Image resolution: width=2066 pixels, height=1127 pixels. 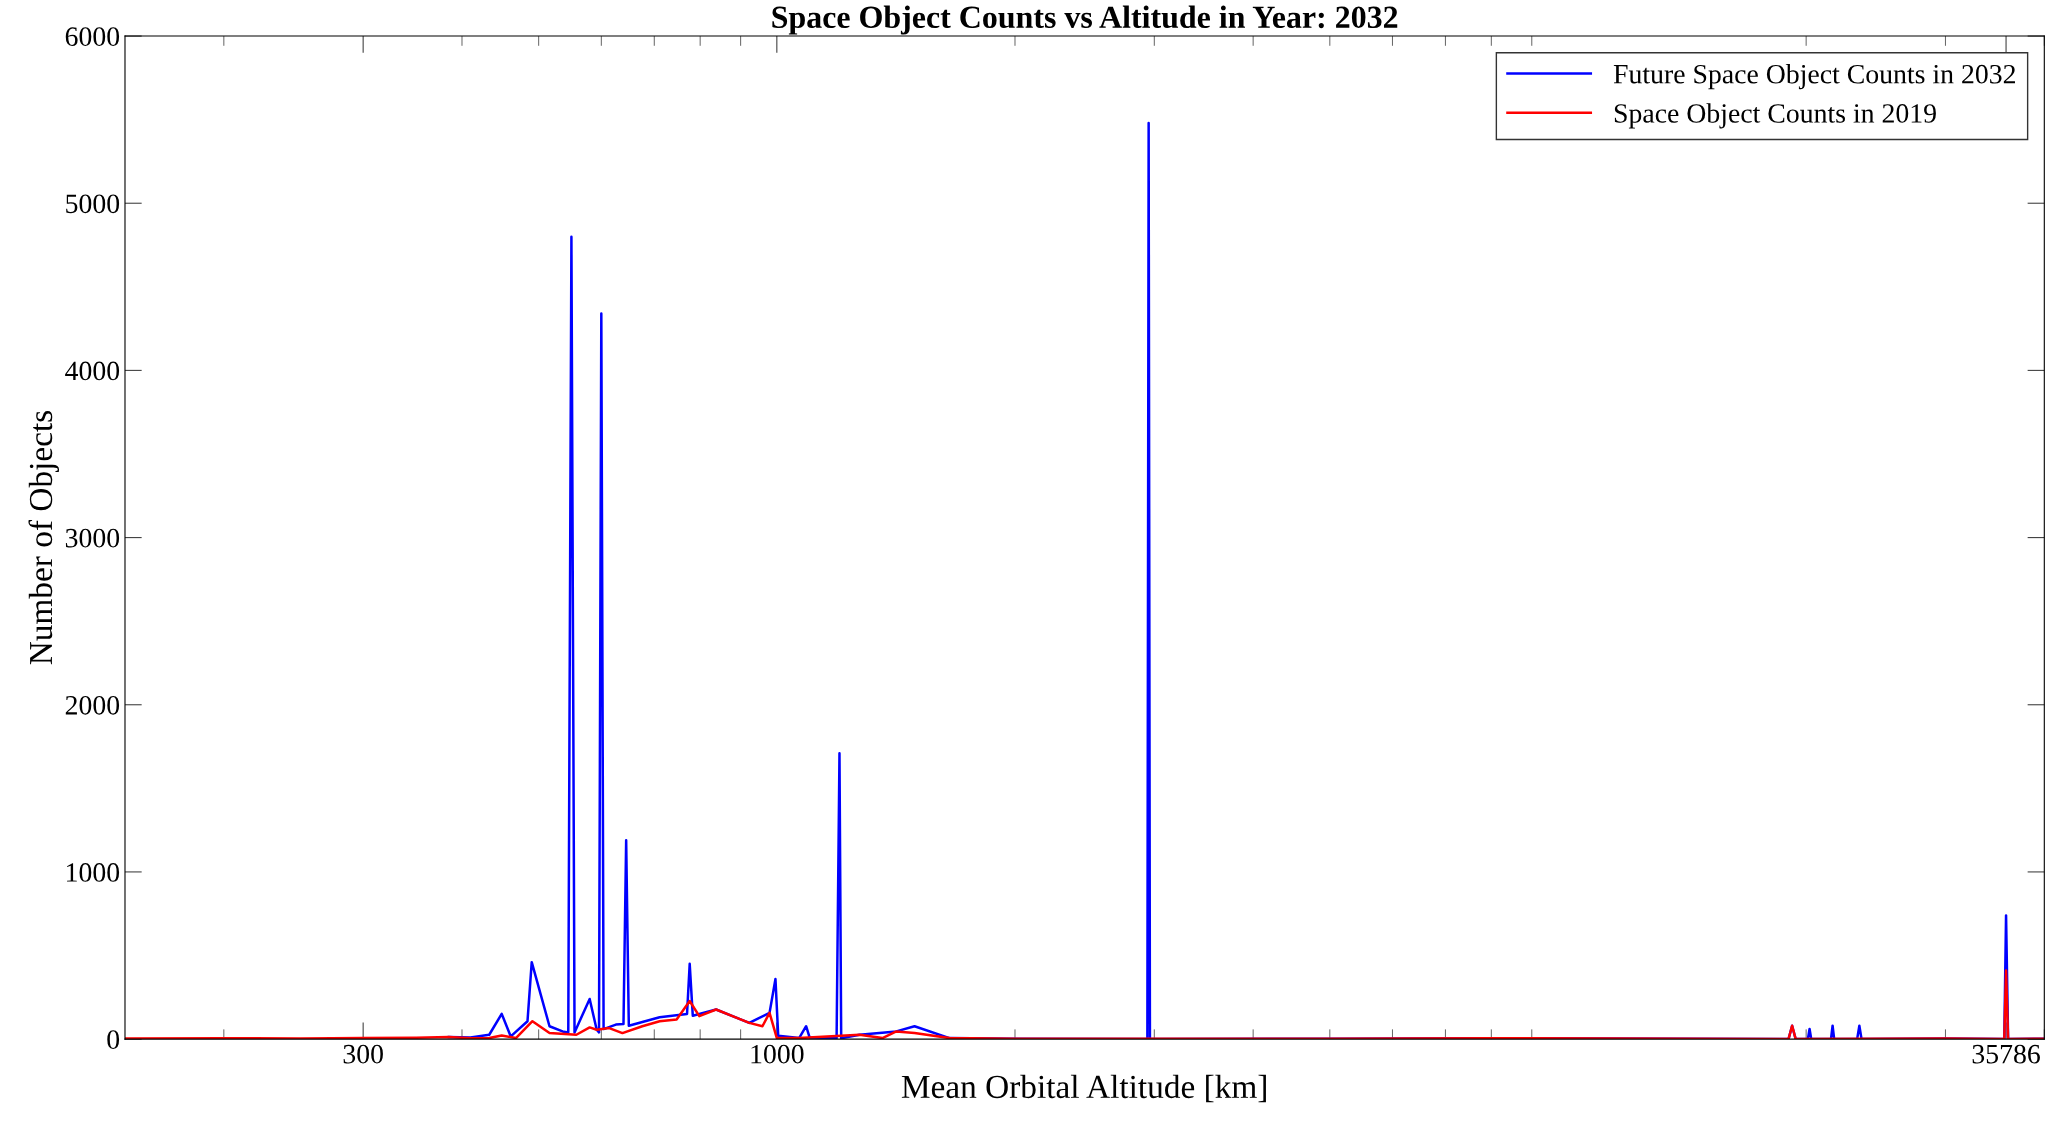 I want to click on y-tick-label: 3000, so click(x=92, y=538).